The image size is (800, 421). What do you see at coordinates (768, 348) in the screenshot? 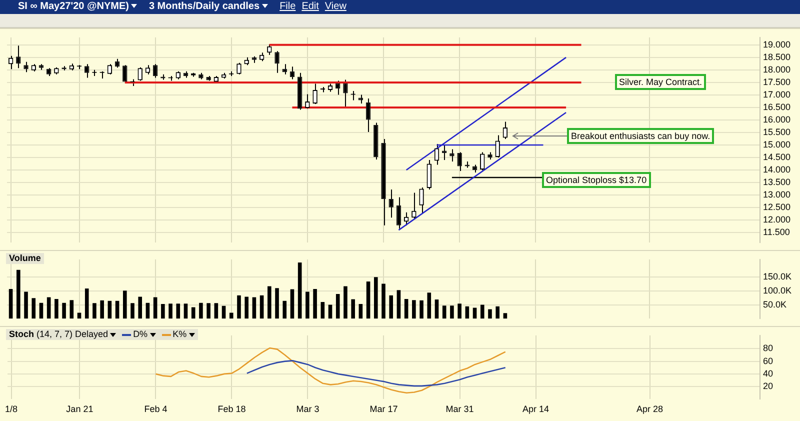
I see `y-tick-label: 80` at bounding box center [768, 348].